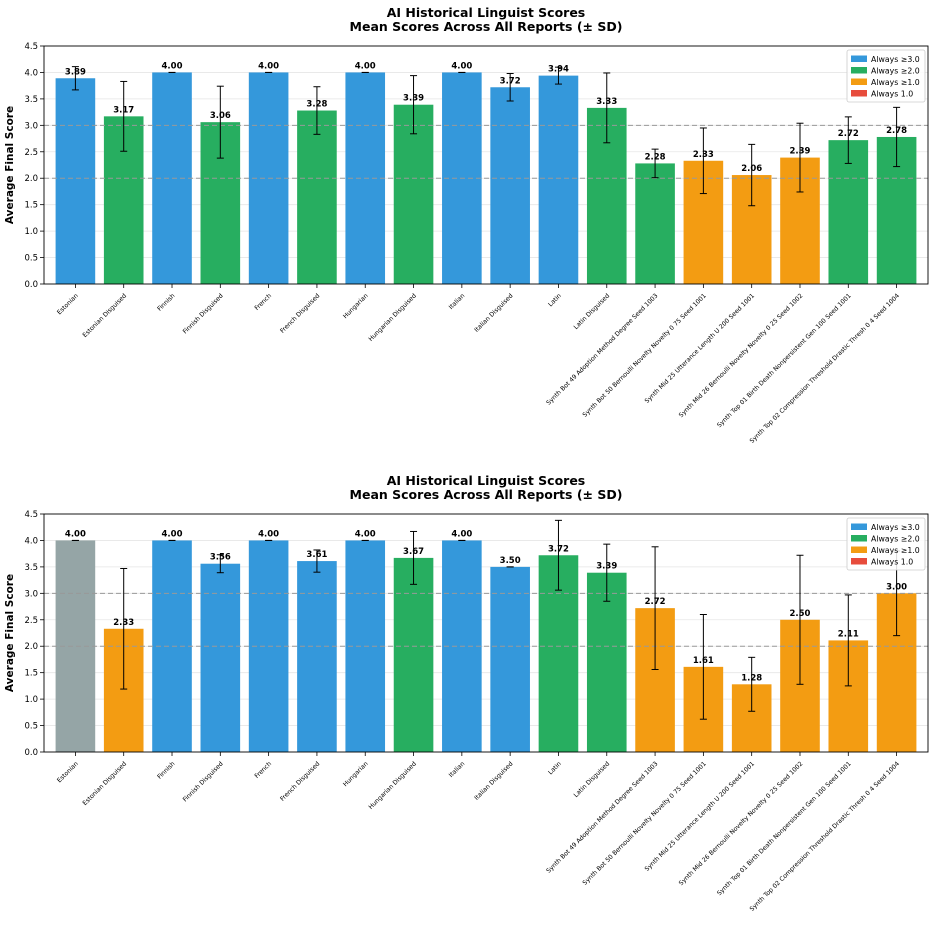 The width and height of the screenshot is (936, 931). What do you see at coordinates (799, 152) in the screenshot?
I see `bar-value-label: 2.39` at bounding box center [799, 152].